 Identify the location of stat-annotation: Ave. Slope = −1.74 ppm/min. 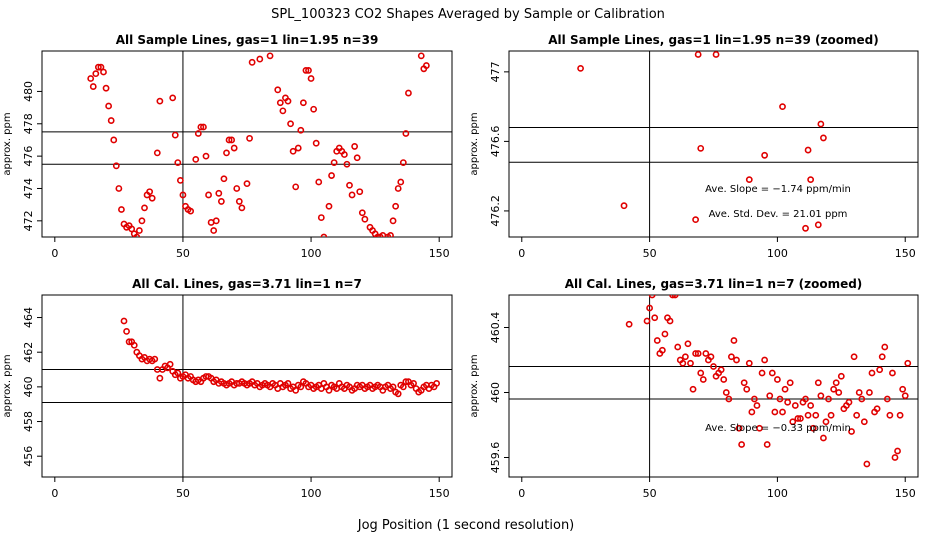
(778, 189).